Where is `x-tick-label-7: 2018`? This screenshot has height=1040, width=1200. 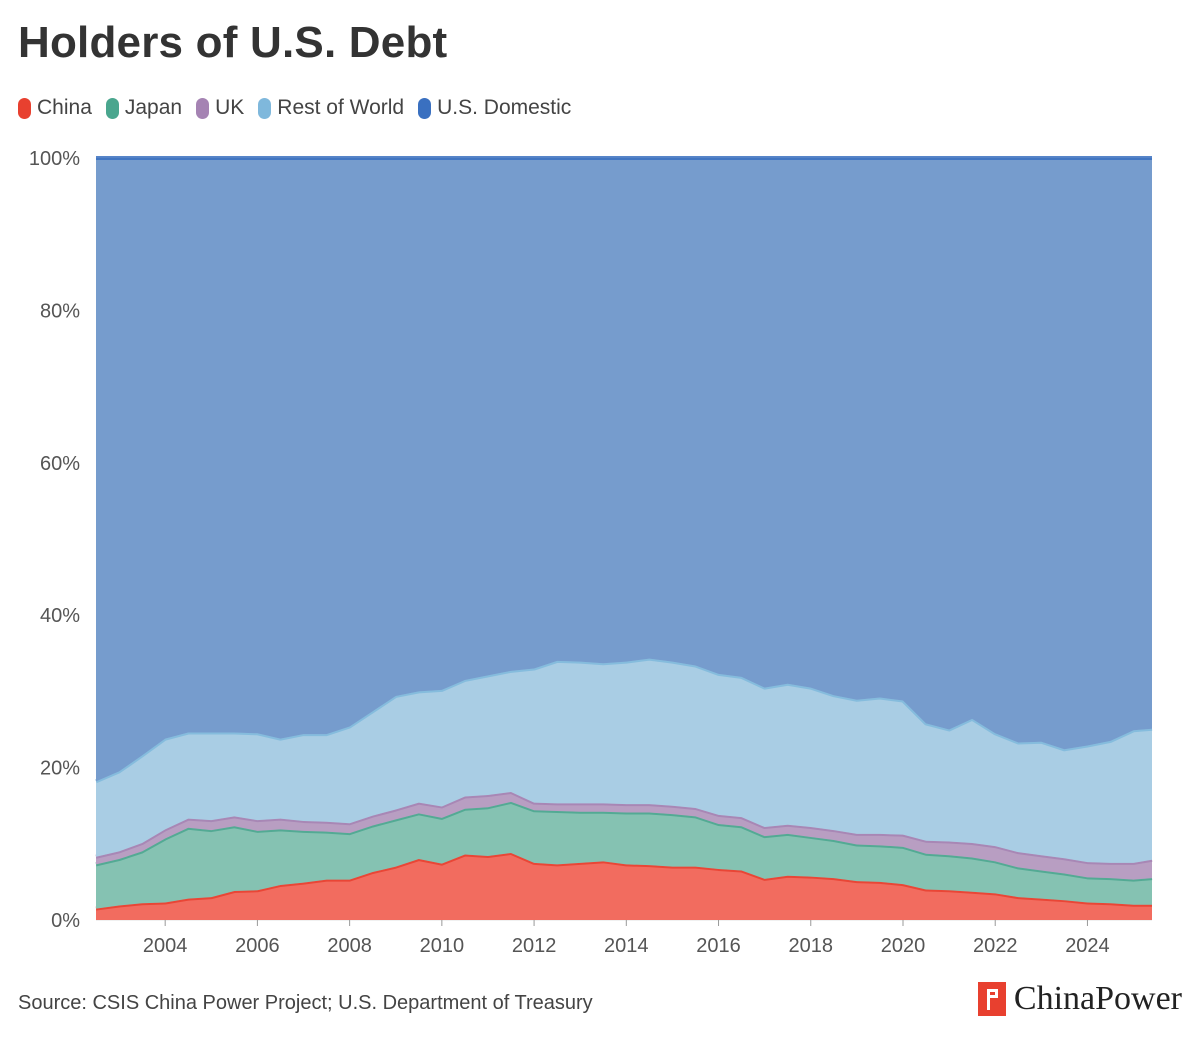
x-tick-label-7: 2018 is located at coordinates (811, 946).